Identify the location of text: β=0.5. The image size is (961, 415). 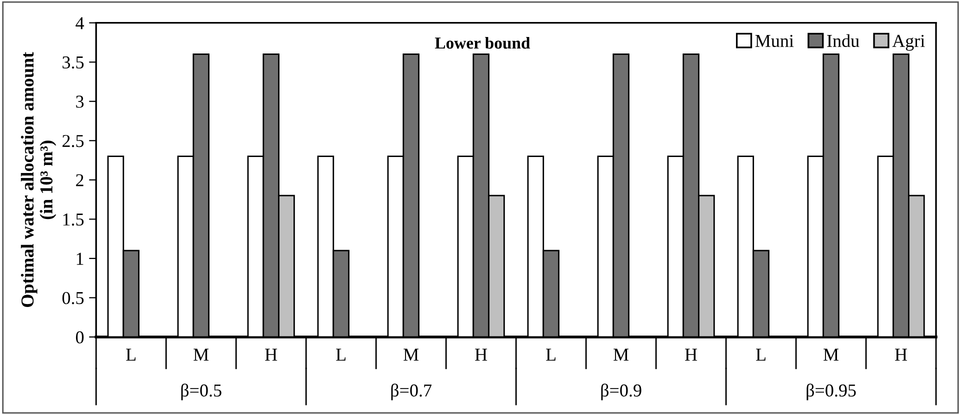
(201, 392).